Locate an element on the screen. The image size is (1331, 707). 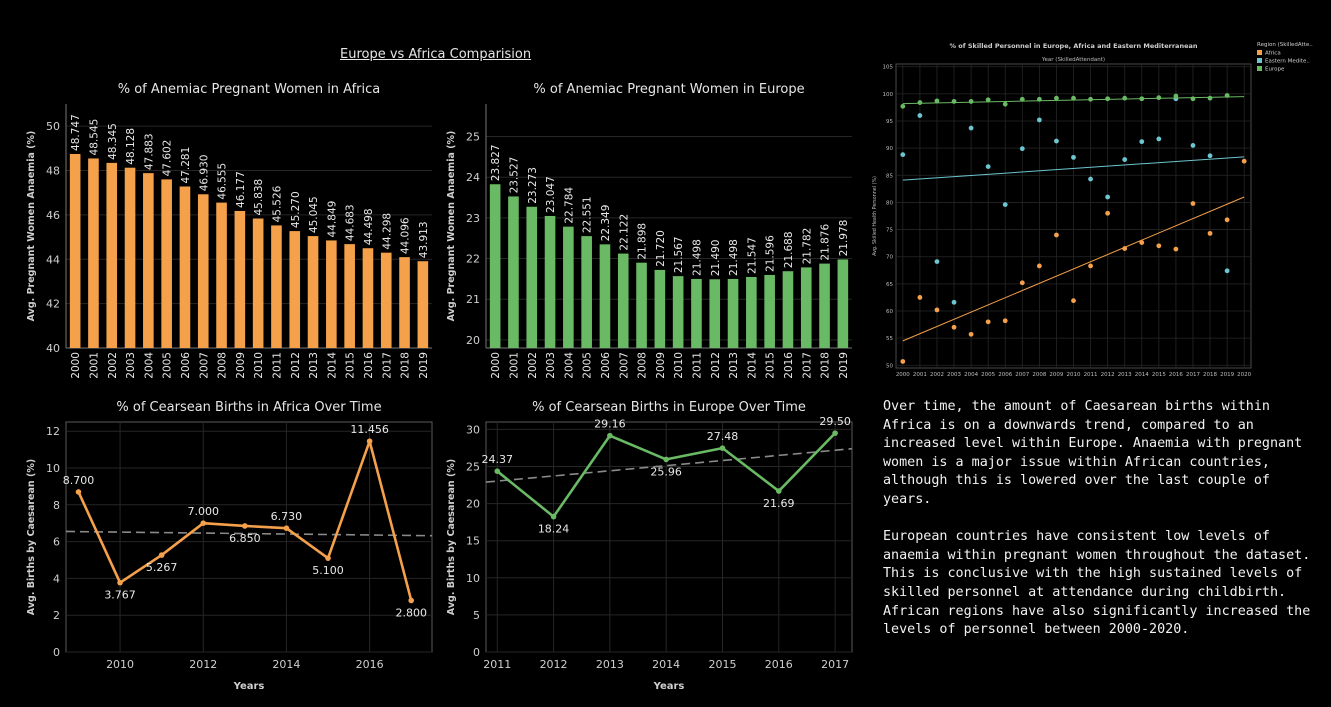
y-tick-label: 20 is located at coordinates (473, 504).